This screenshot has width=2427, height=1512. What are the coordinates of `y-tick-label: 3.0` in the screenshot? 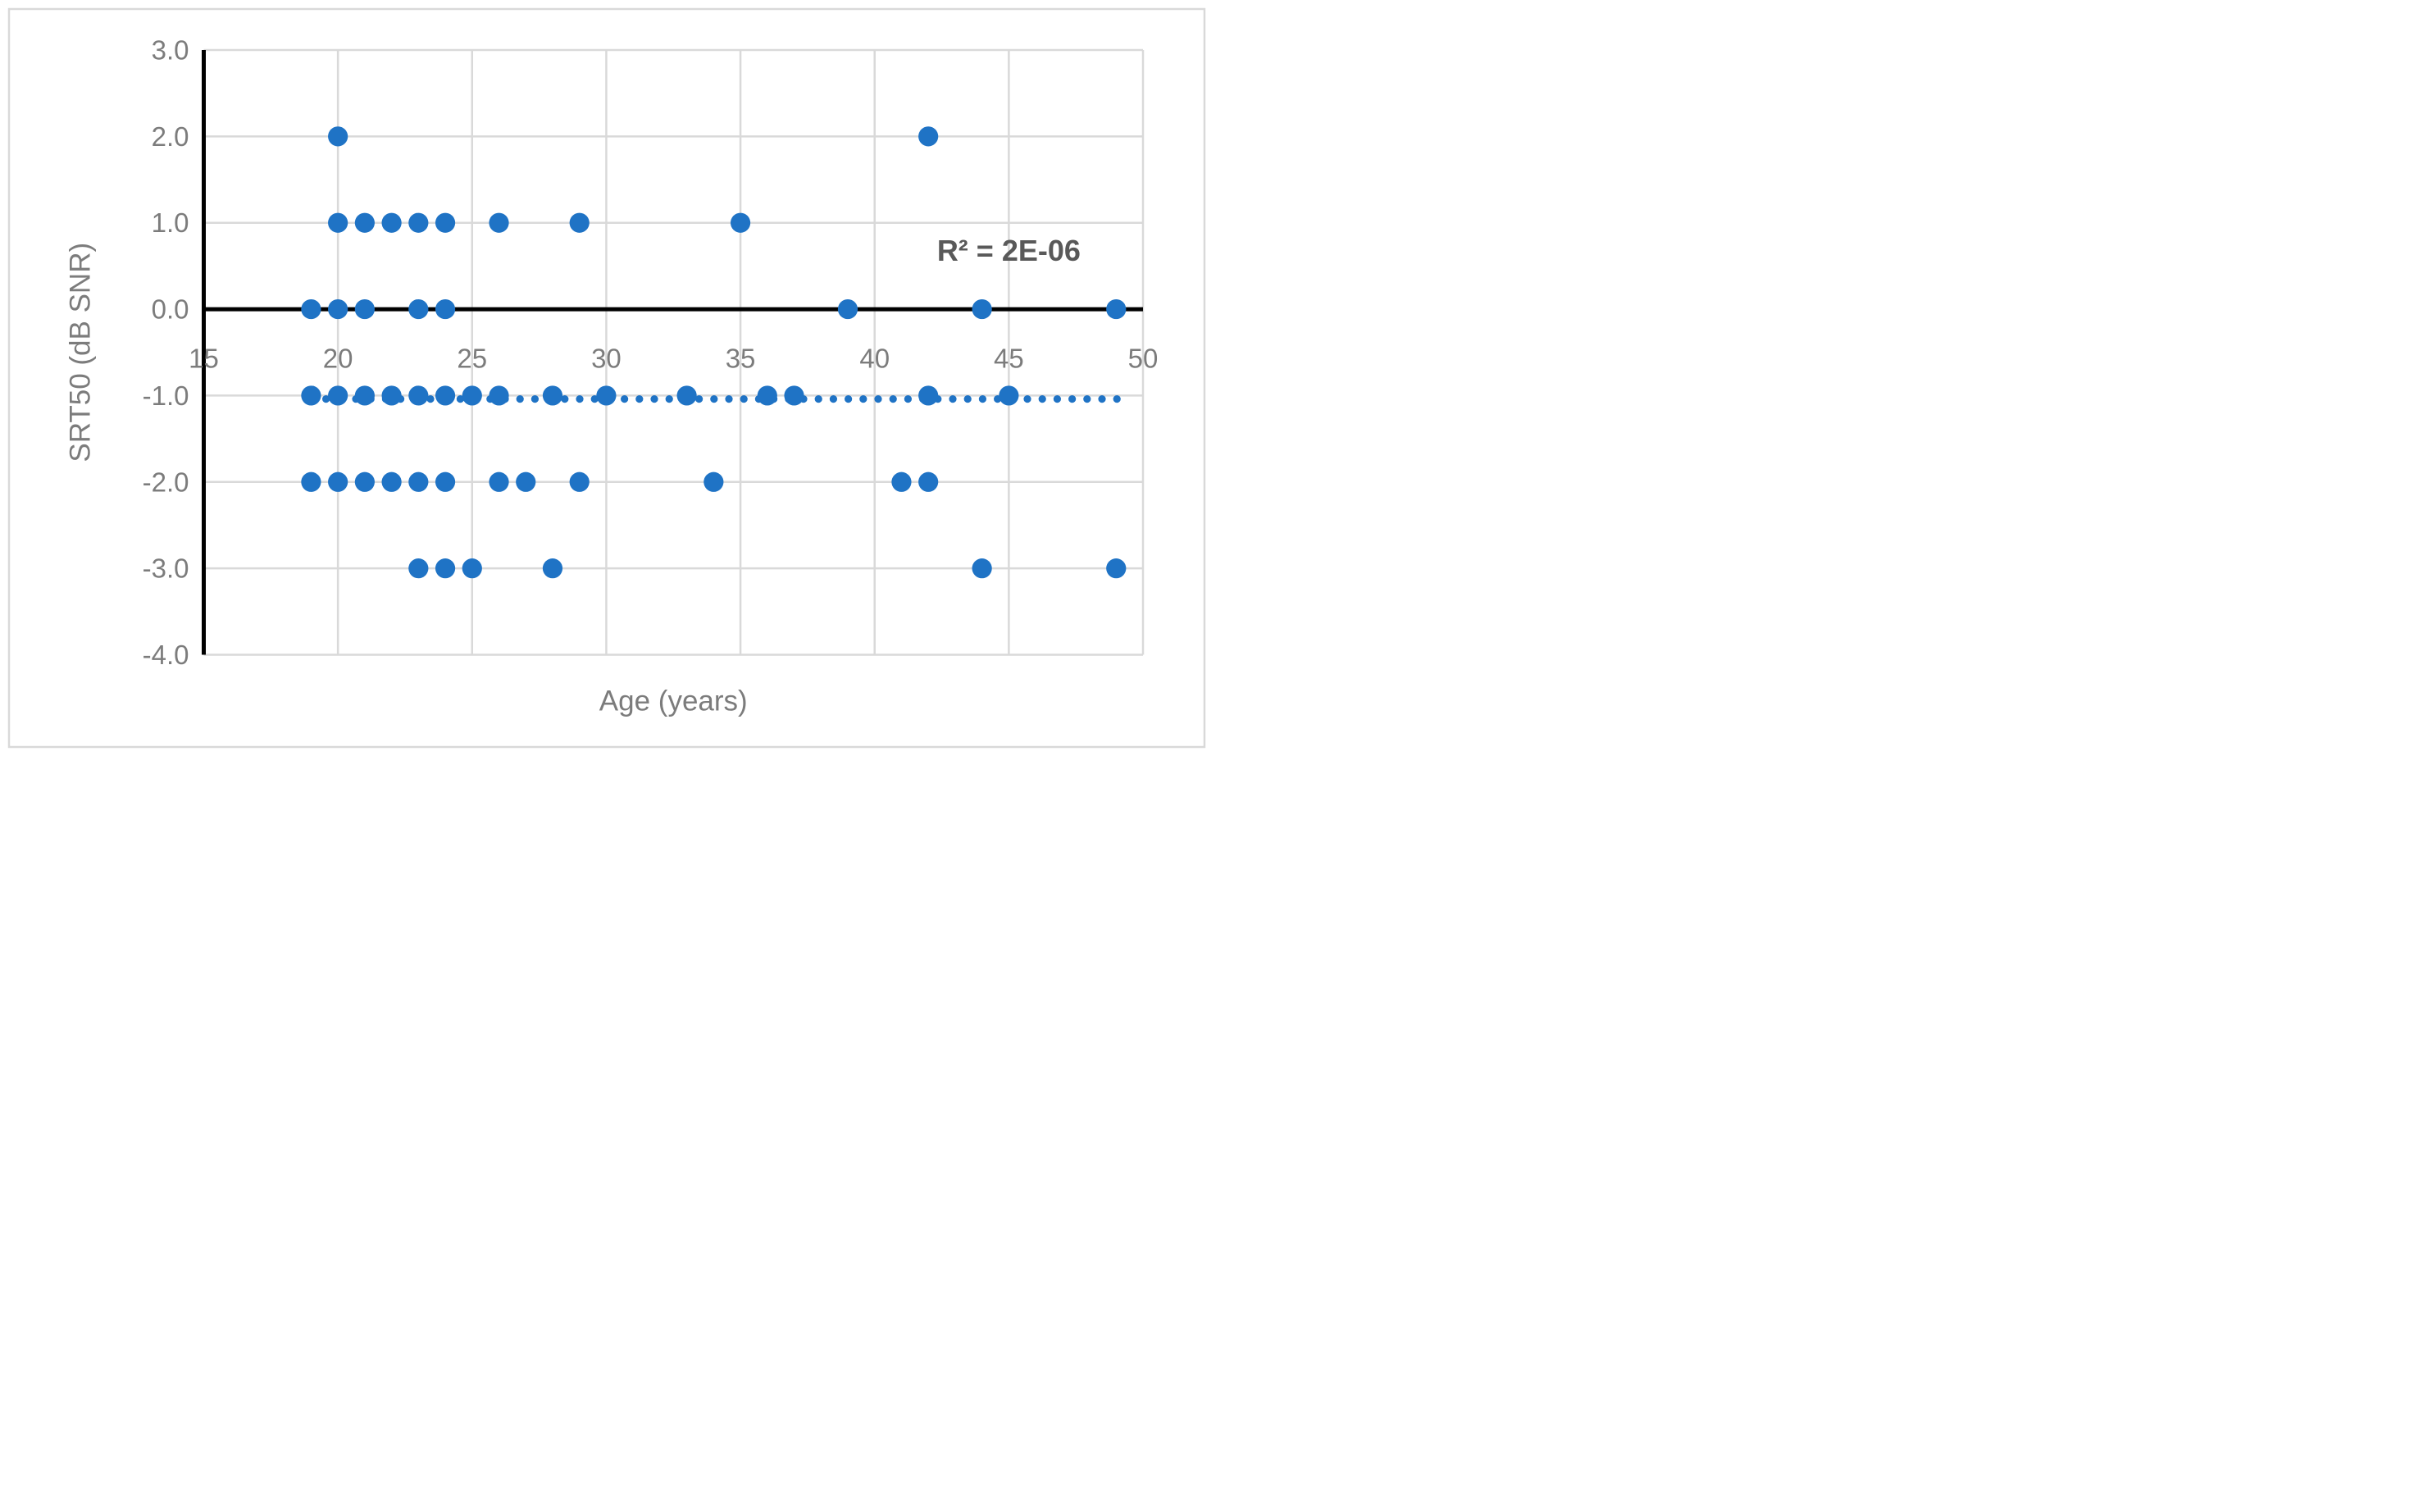 It's located at (170, 50).